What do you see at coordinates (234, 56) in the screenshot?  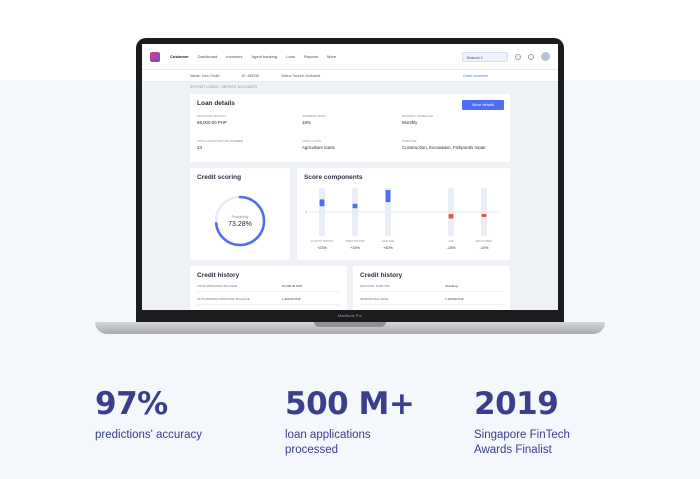 I see `nav-investors: Investors` at bounding box center [234, 56].